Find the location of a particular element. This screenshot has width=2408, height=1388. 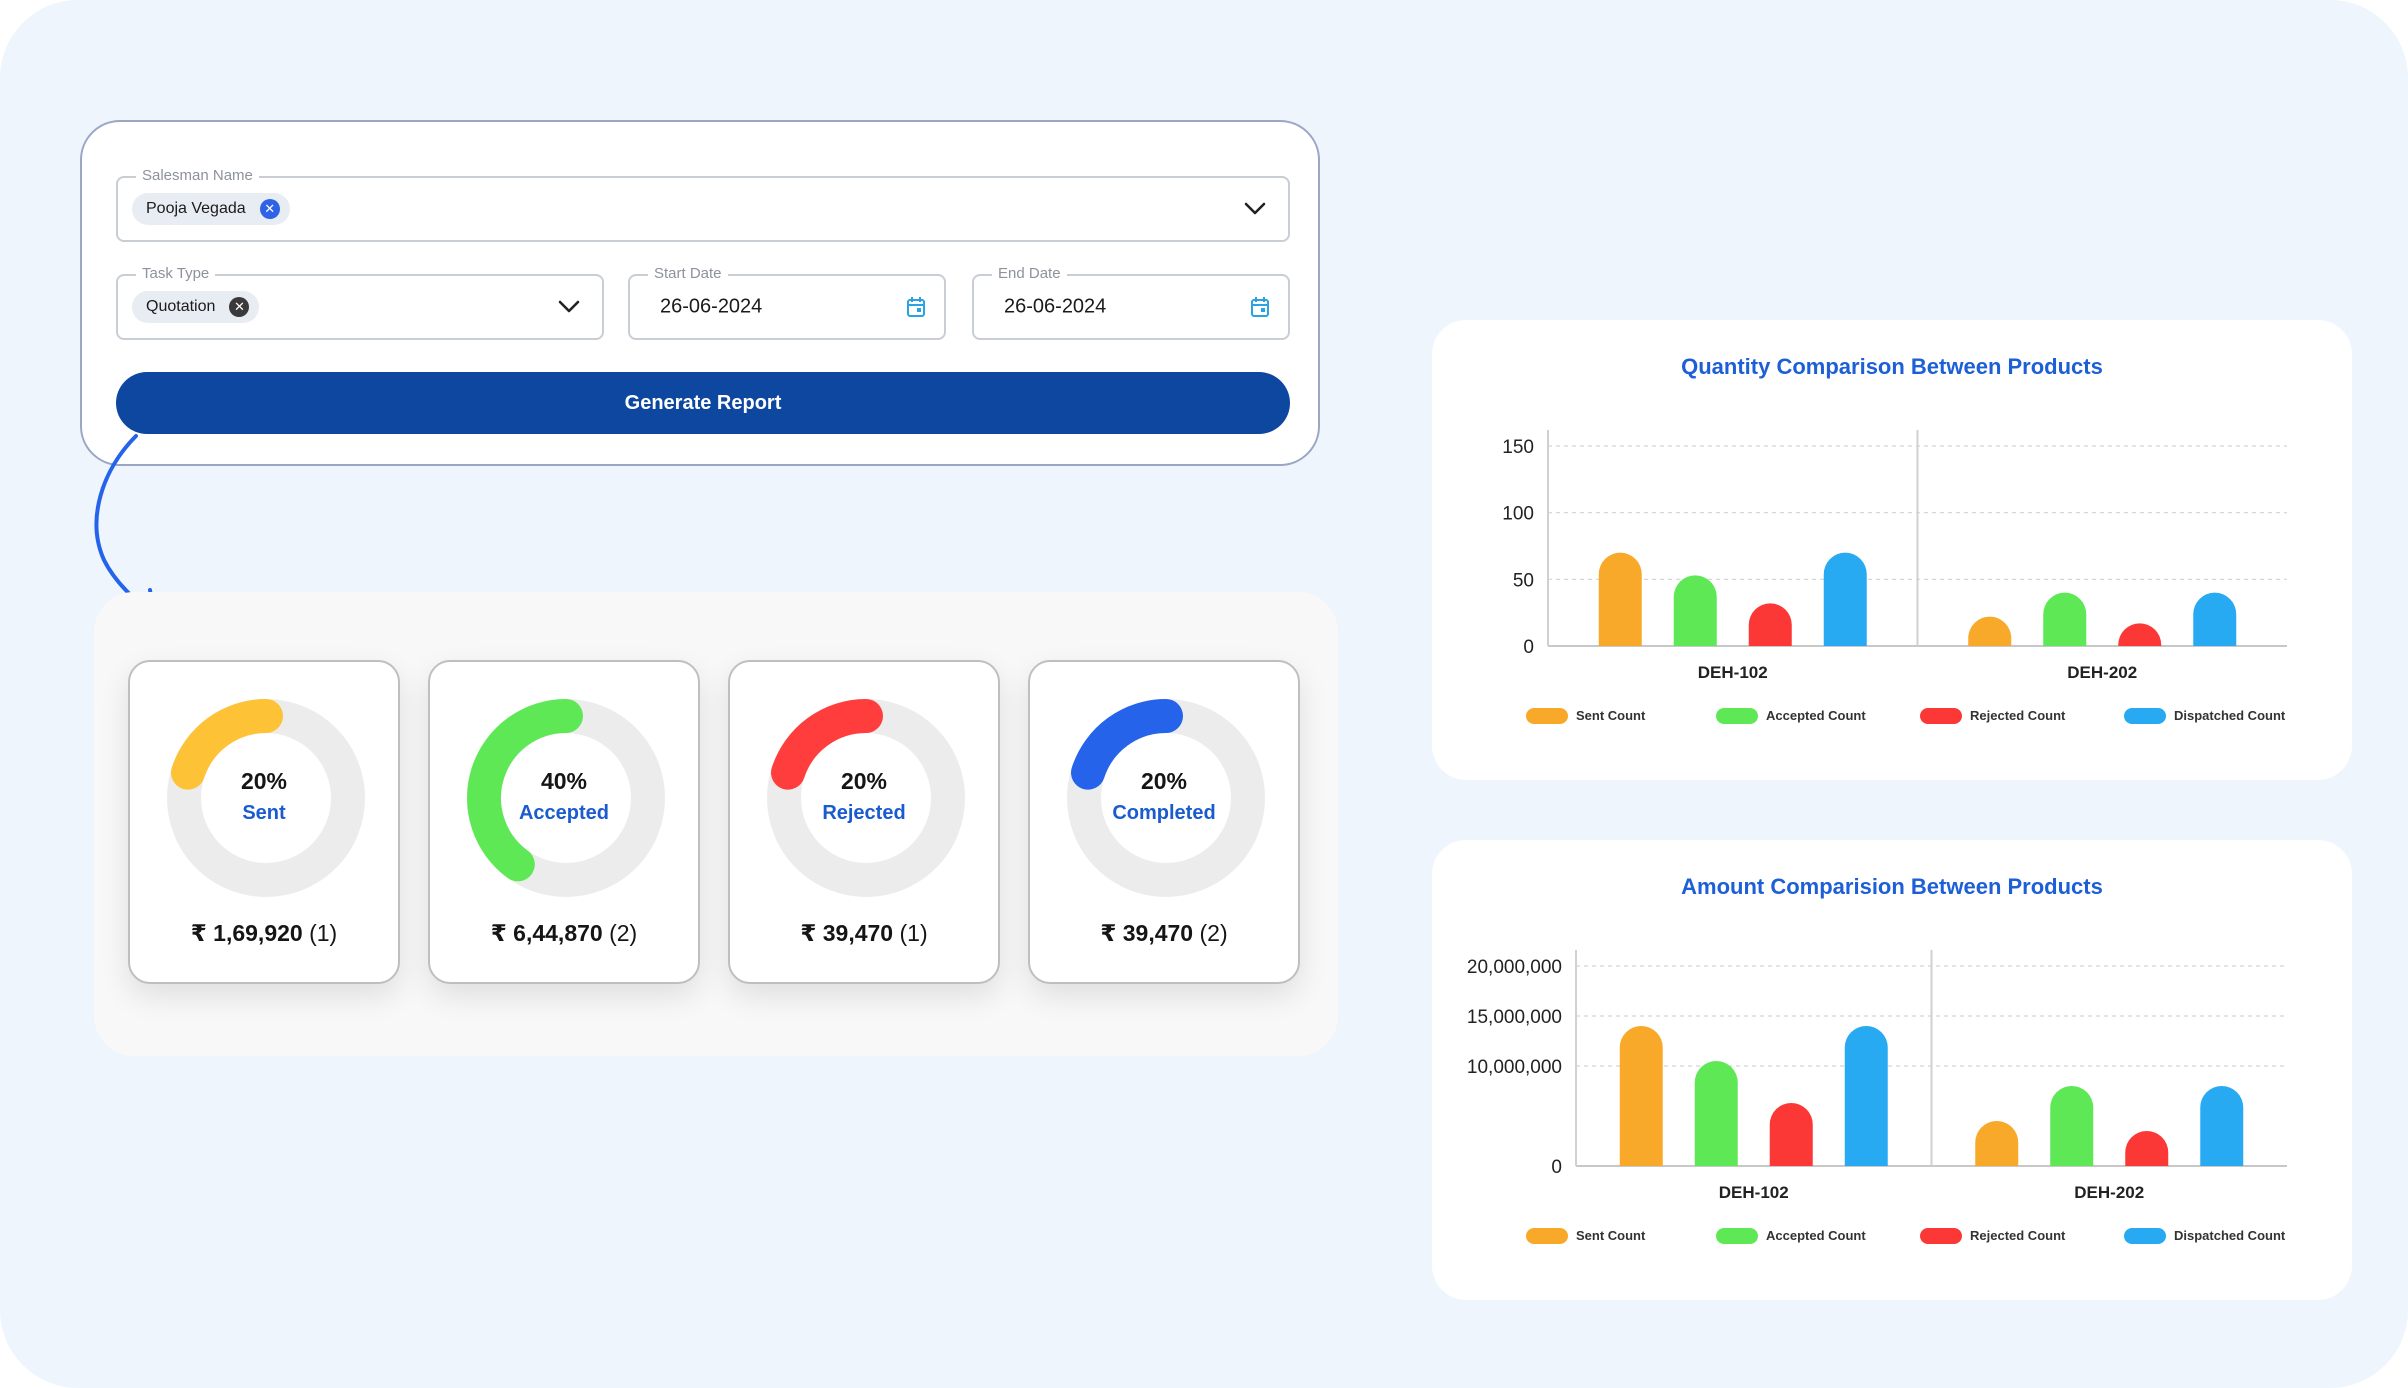

start-date-legend: Start Date is located at coordinates (688, 274).